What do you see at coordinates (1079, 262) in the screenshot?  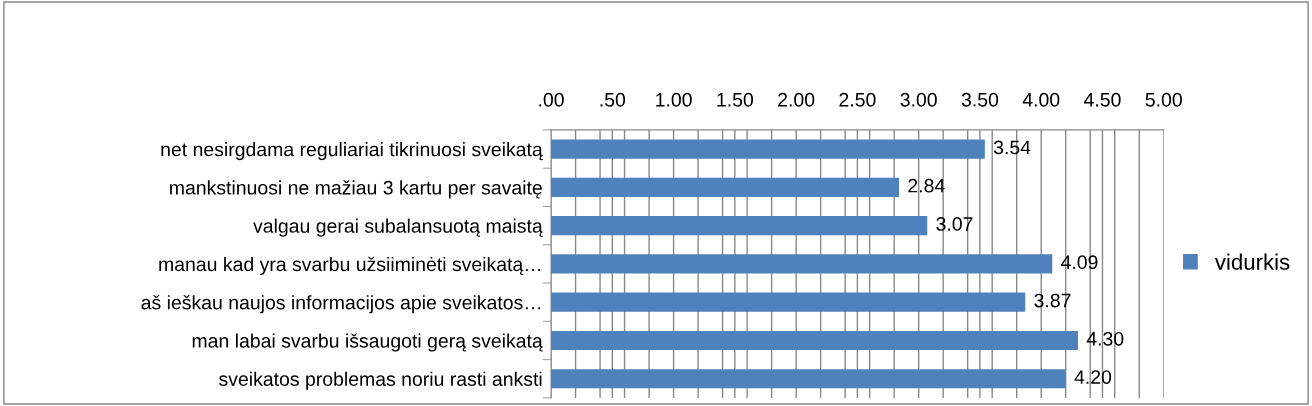 I see `text: 4.09` at bounding box center [1079, 262].